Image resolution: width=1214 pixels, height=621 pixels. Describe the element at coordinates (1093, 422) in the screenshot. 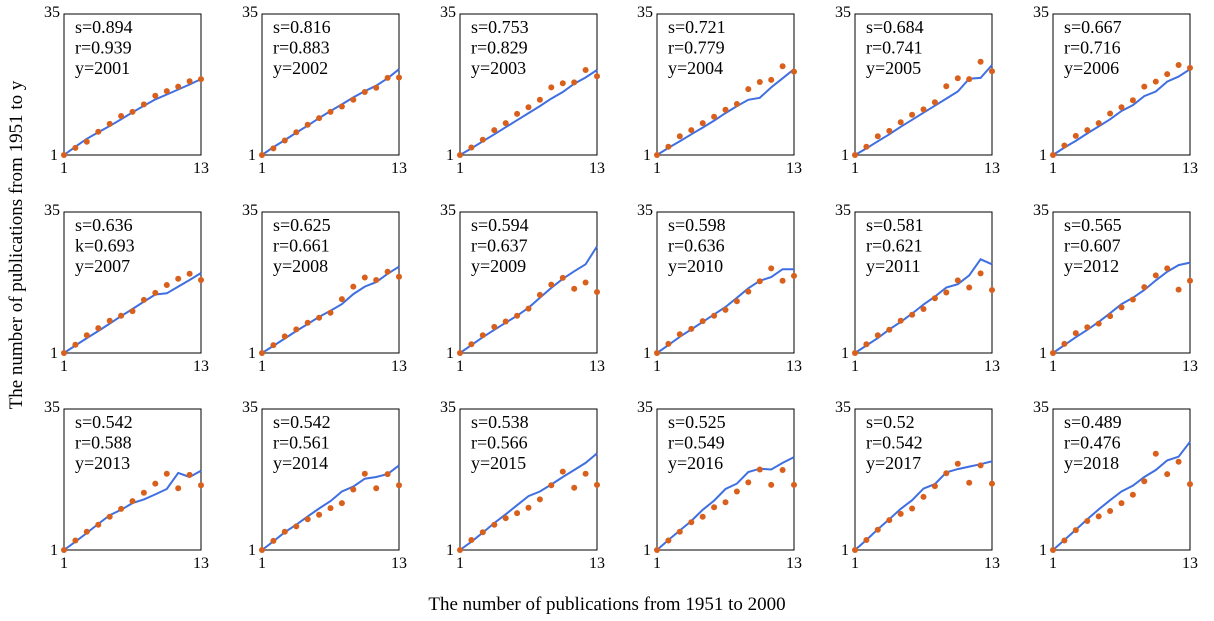

I see `annotation-line: s=0.489` at that location.